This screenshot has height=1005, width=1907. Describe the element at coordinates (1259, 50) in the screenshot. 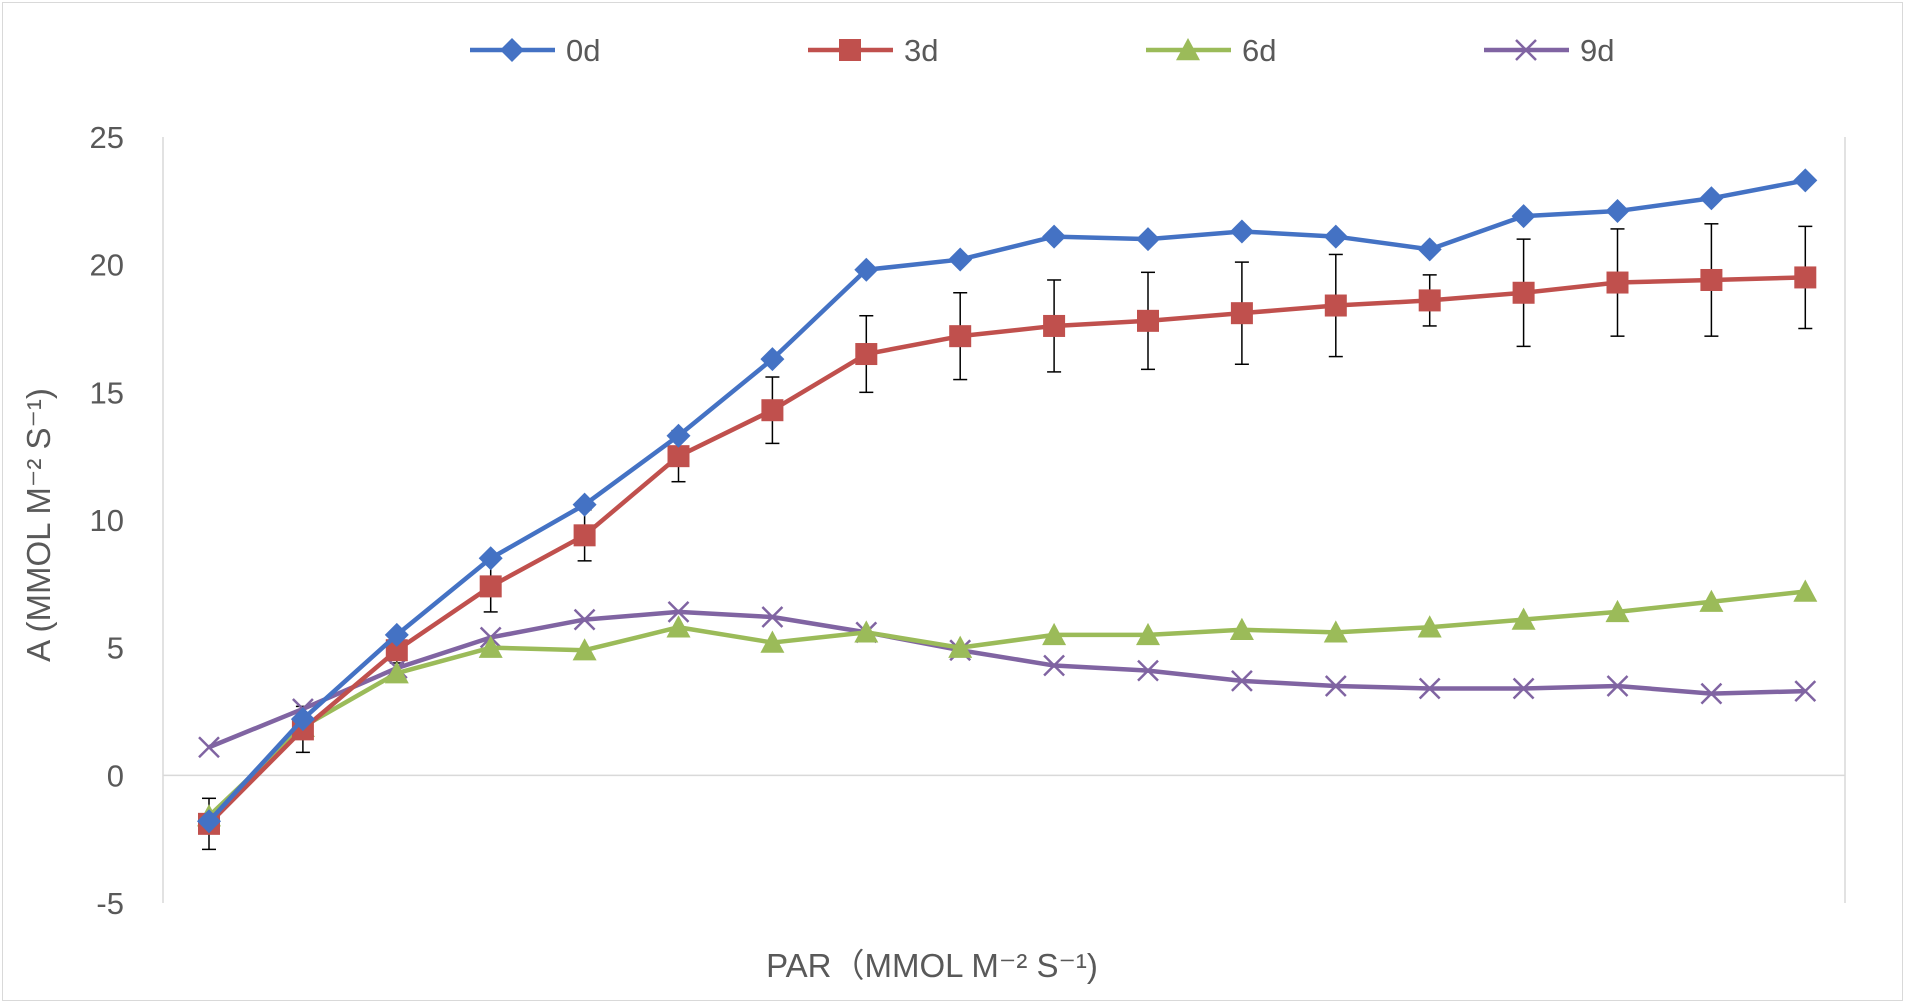

I see `legend-label: 6d` at that location.